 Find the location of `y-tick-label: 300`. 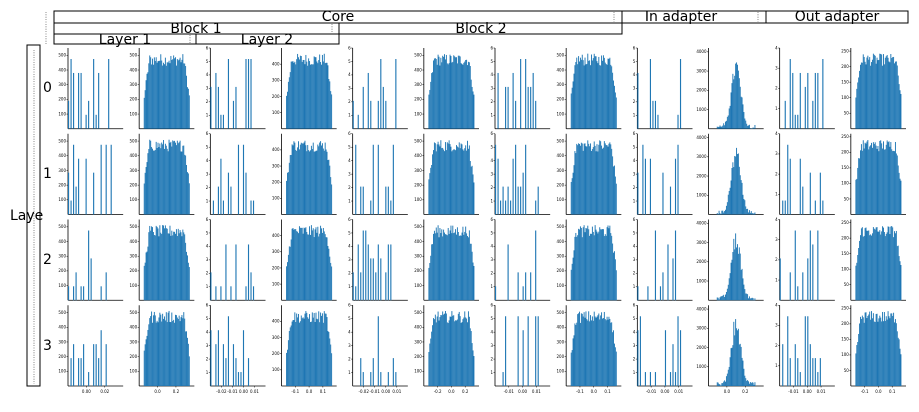

y-tick-label: 300 is located at coordinates (418, 256).